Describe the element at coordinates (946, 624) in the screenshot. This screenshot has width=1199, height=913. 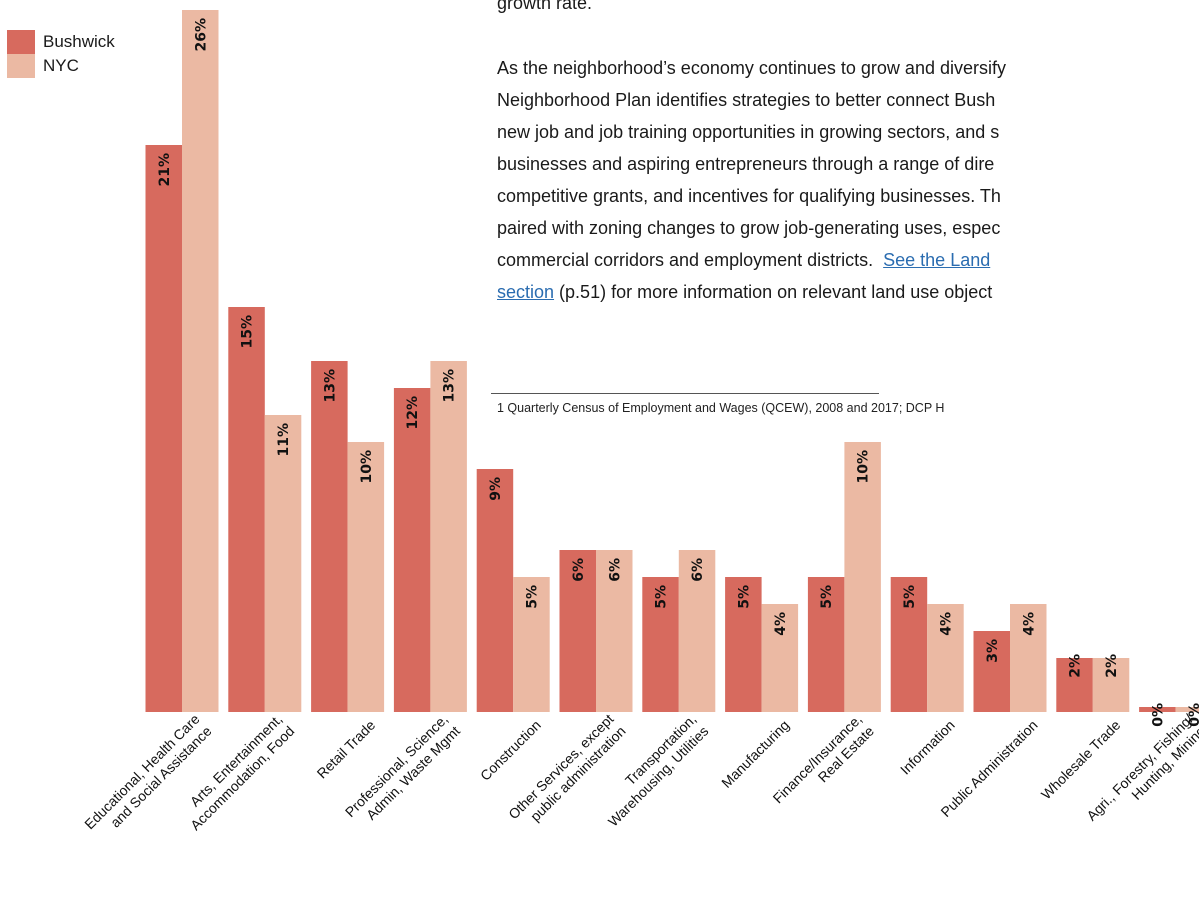
I see `bar-value-label-nyc-9: 4%` at that location.